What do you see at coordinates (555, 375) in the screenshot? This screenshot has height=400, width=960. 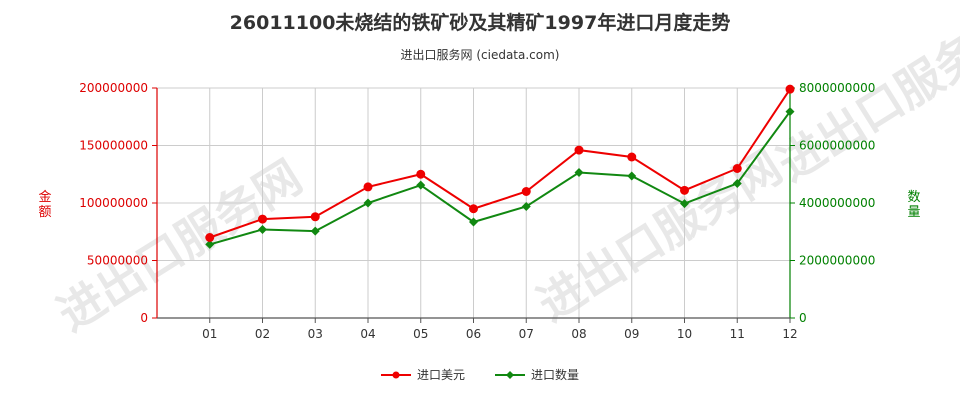 I see `legend-label-qty: 进口数量` at bounding box center [555, 375].